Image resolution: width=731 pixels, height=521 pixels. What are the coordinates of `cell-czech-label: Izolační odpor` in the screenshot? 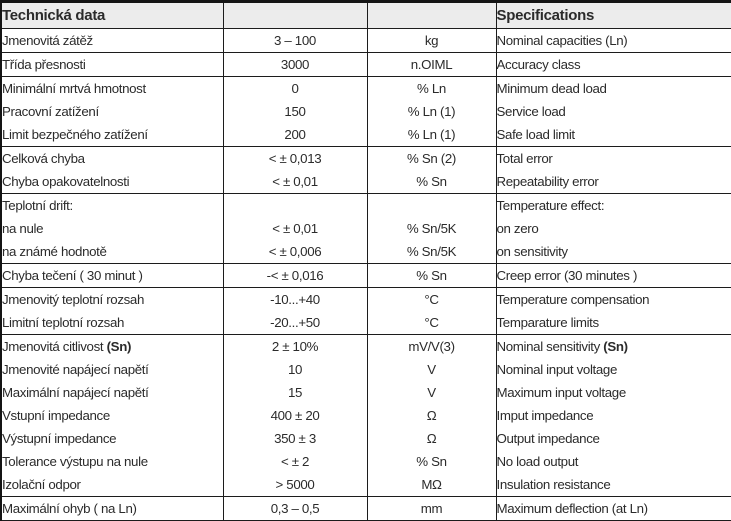 It's located at (112, 485).